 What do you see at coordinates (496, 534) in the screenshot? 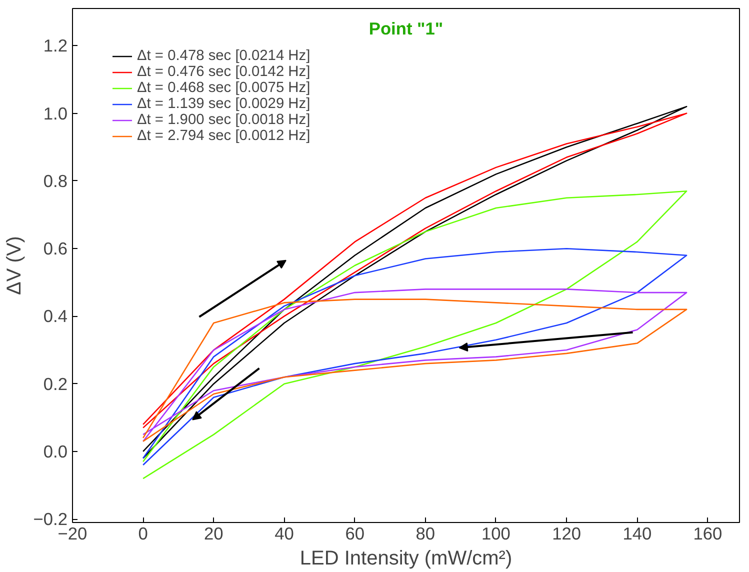
I see `x-tick-label: 100` at bounding box center [496, 534].